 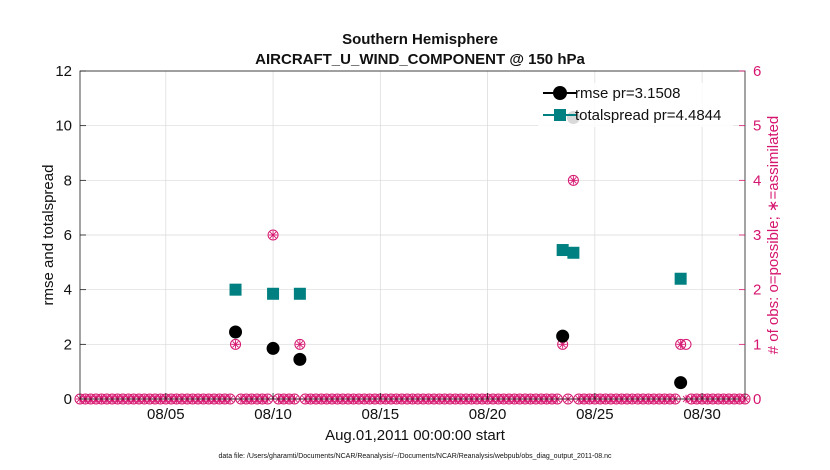 What do you see at coordinates (415, 435) in the screenshot?
I see `x-axis-label: Aug.01,2011 00:00:00 start` at bounding box center [415, 435].